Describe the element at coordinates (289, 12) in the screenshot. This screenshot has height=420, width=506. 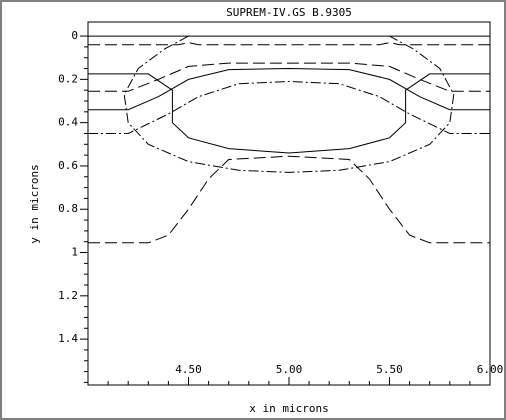
I see `chart-title: SUPREM-IV.GS B.9305` at that location.